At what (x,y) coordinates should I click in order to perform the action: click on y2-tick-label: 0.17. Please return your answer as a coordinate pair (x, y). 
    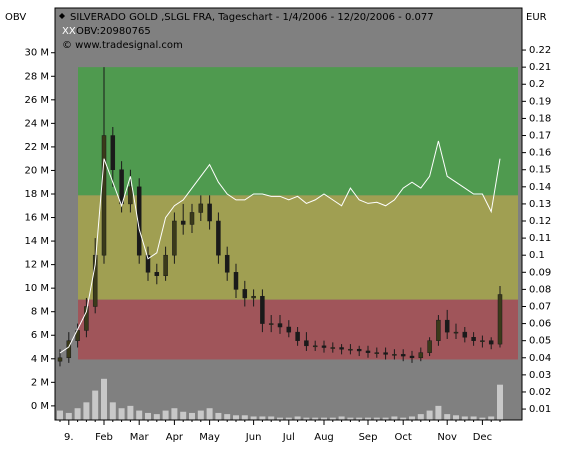
    Looking at the image, I should click on (540, 136).